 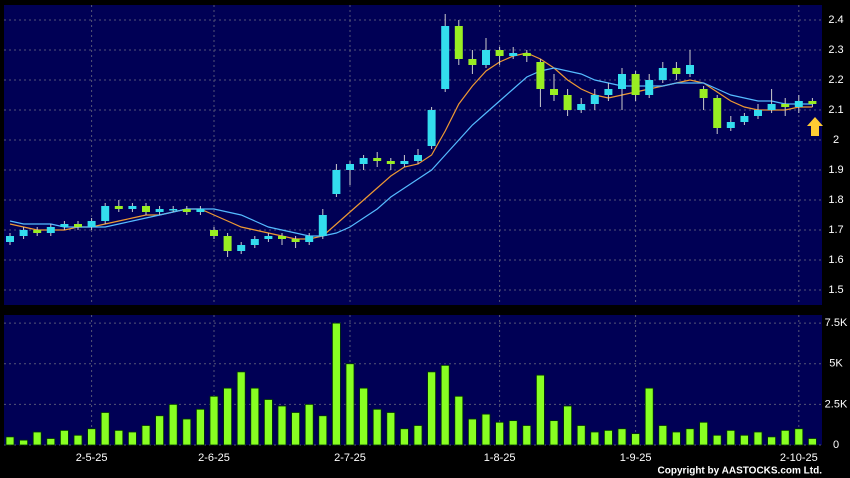 I want to click on x-tick-label: 2-7-25, so click(x=350, y=458).